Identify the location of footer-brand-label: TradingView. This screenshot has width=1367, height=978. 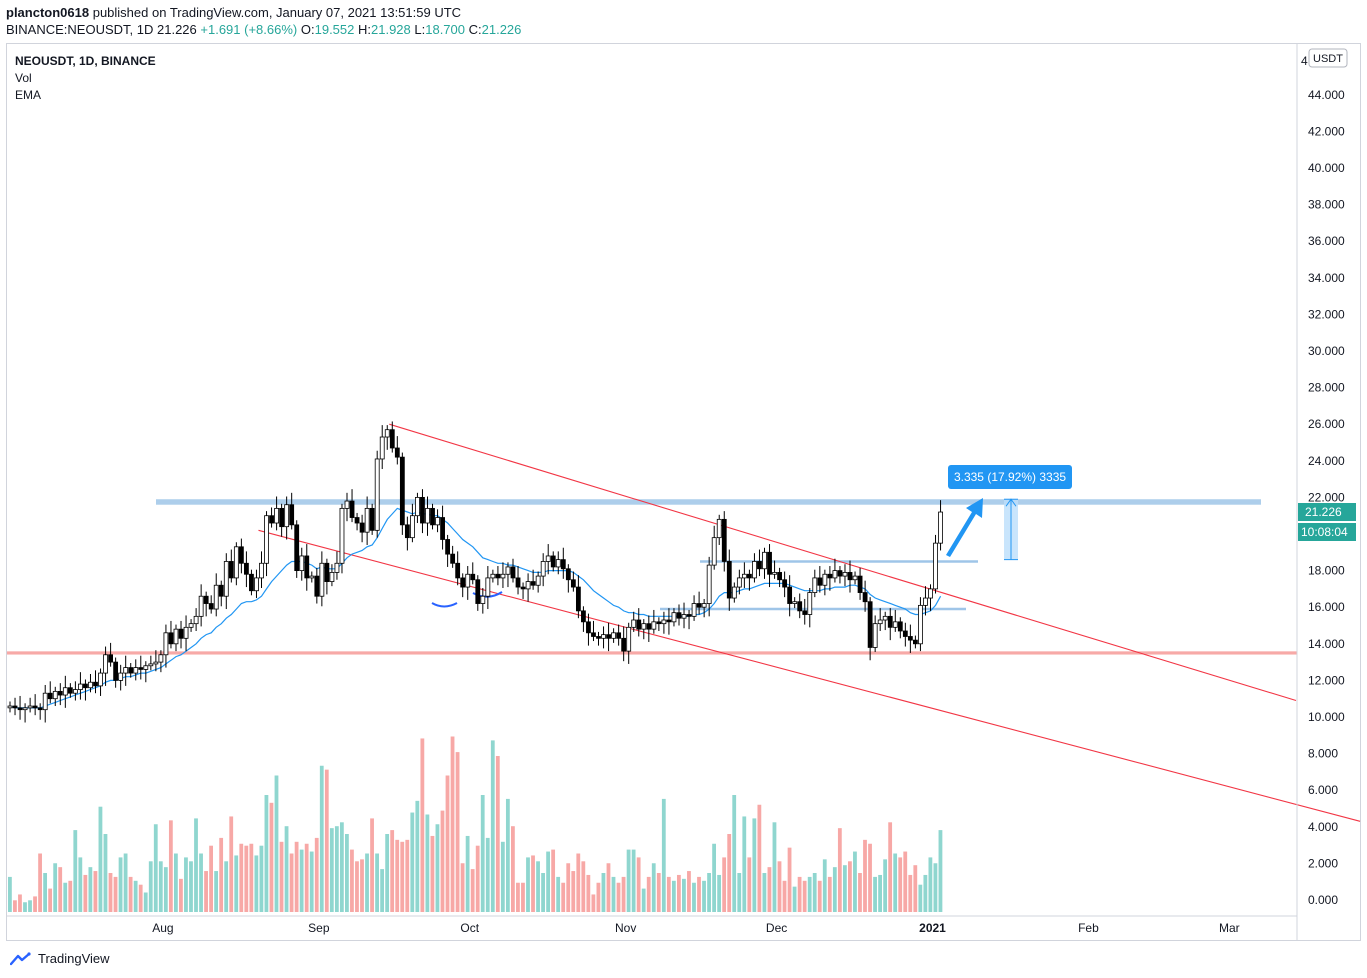
(74, 958).